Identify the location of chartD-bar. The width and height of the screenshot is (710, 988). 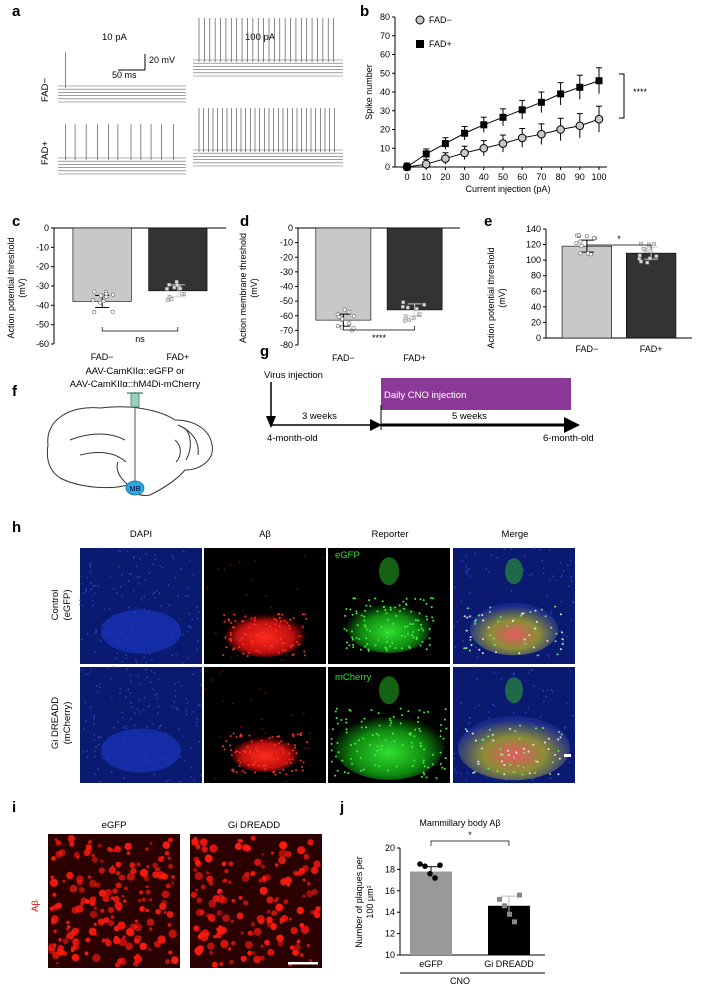
(414, 269).